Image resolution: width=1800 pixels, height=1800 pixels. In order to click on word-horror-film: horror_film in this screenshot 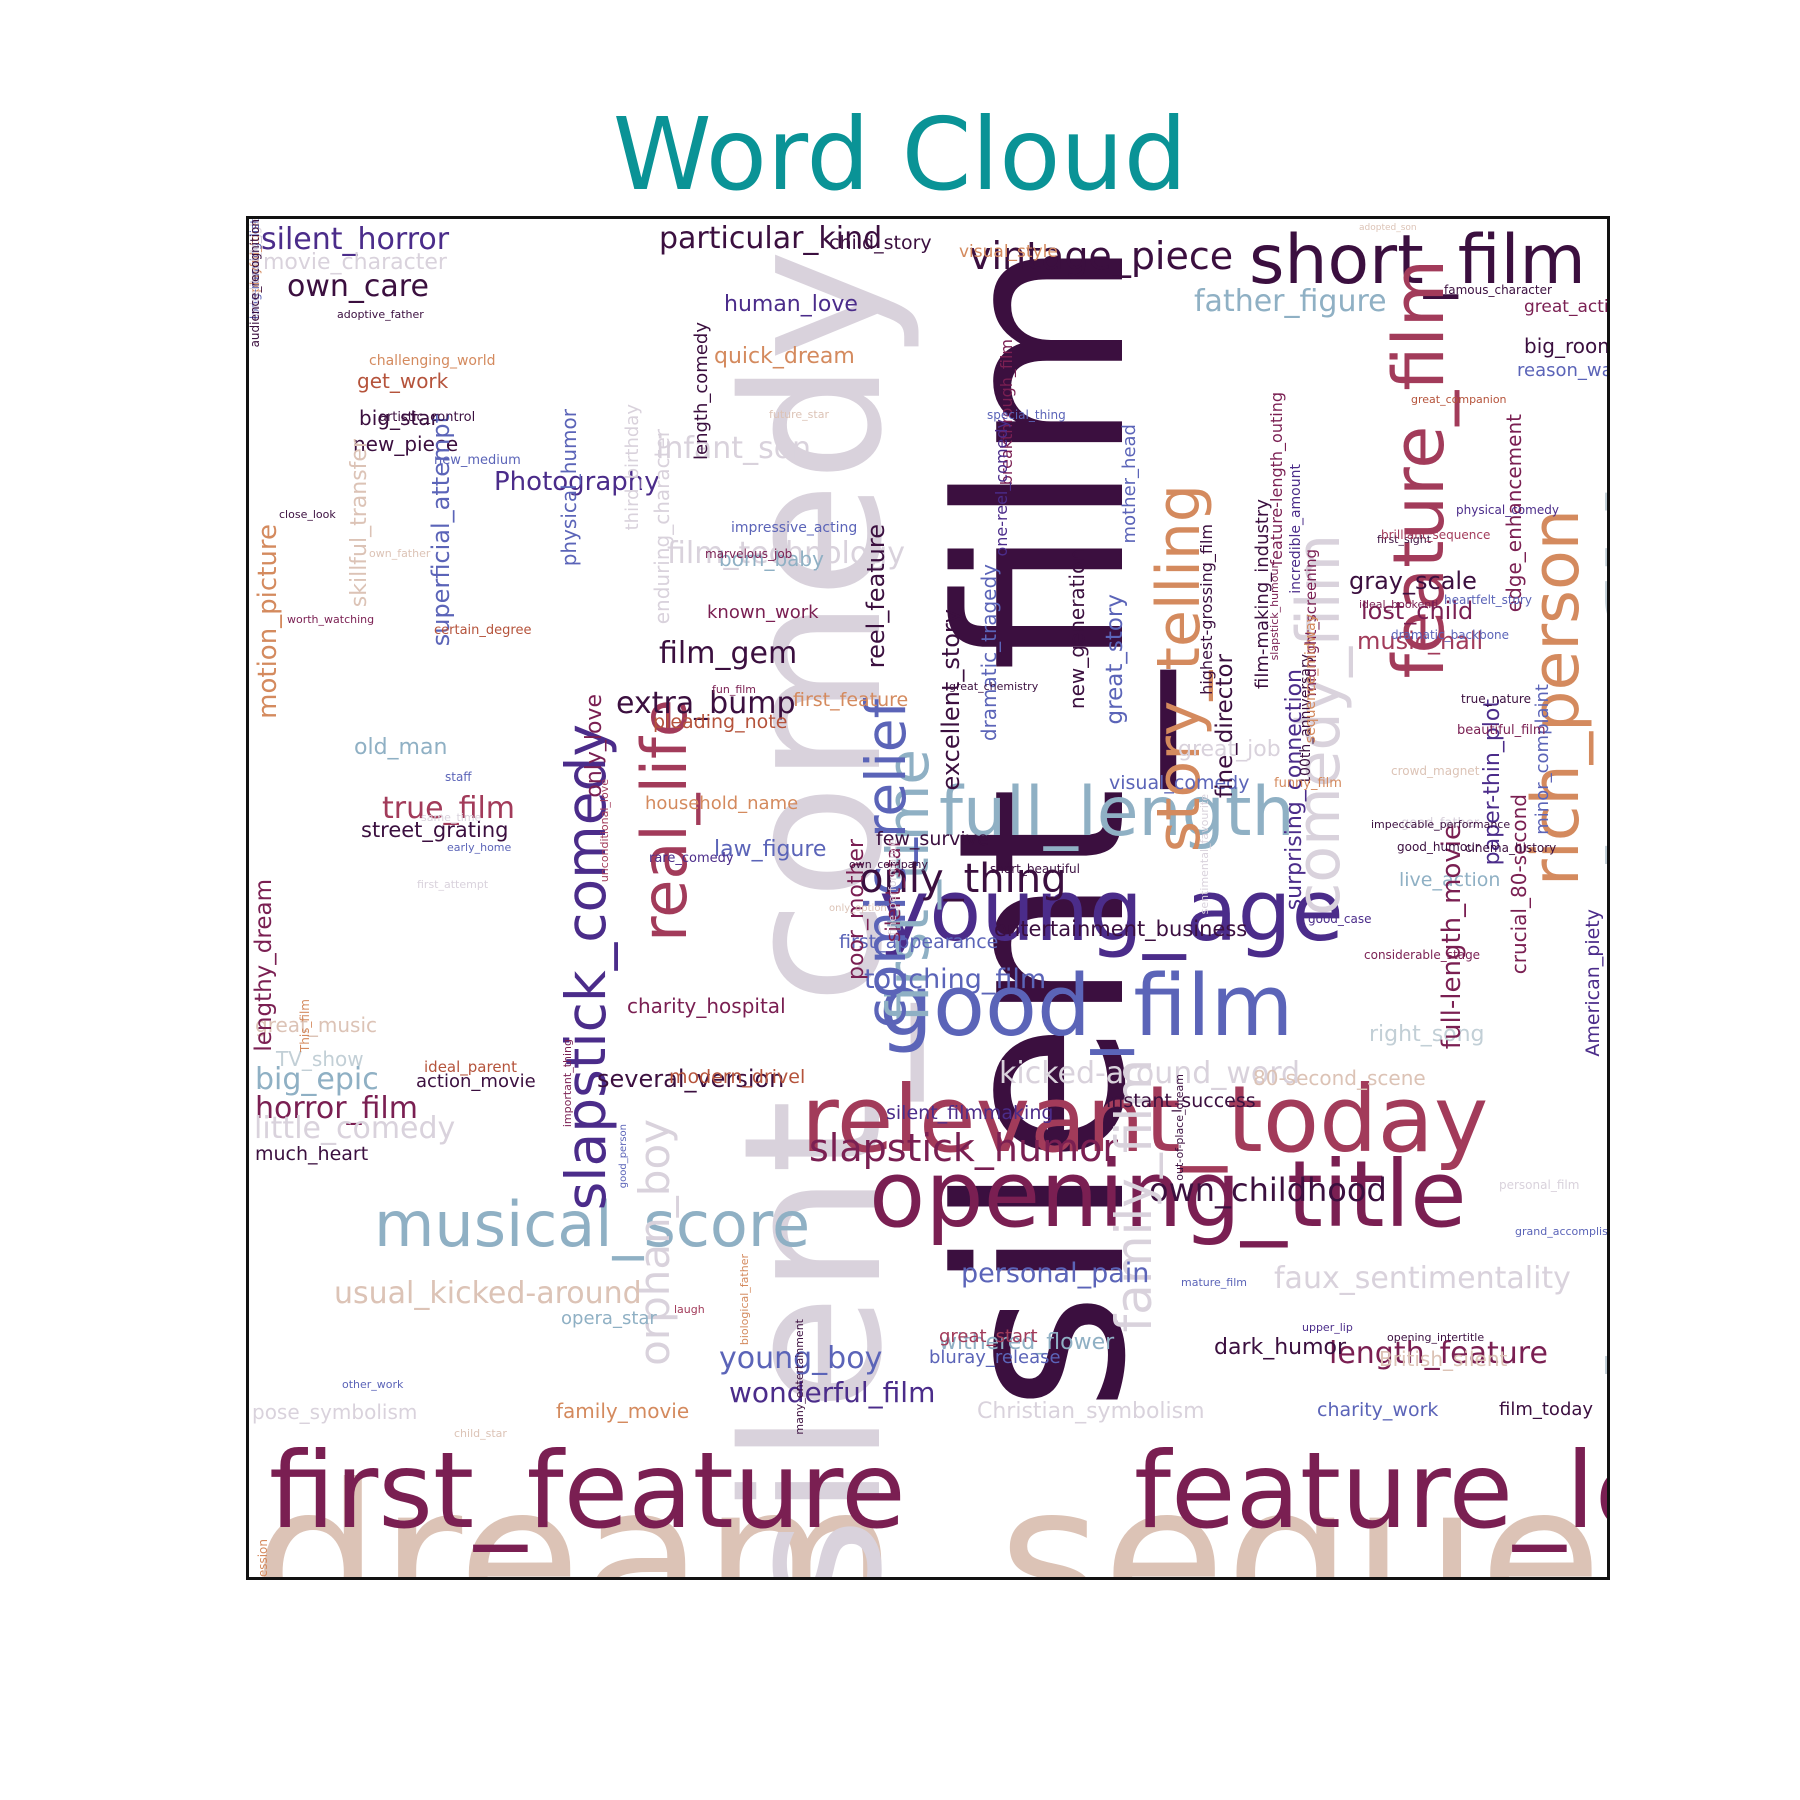, I will do `click(336, 1108)`.